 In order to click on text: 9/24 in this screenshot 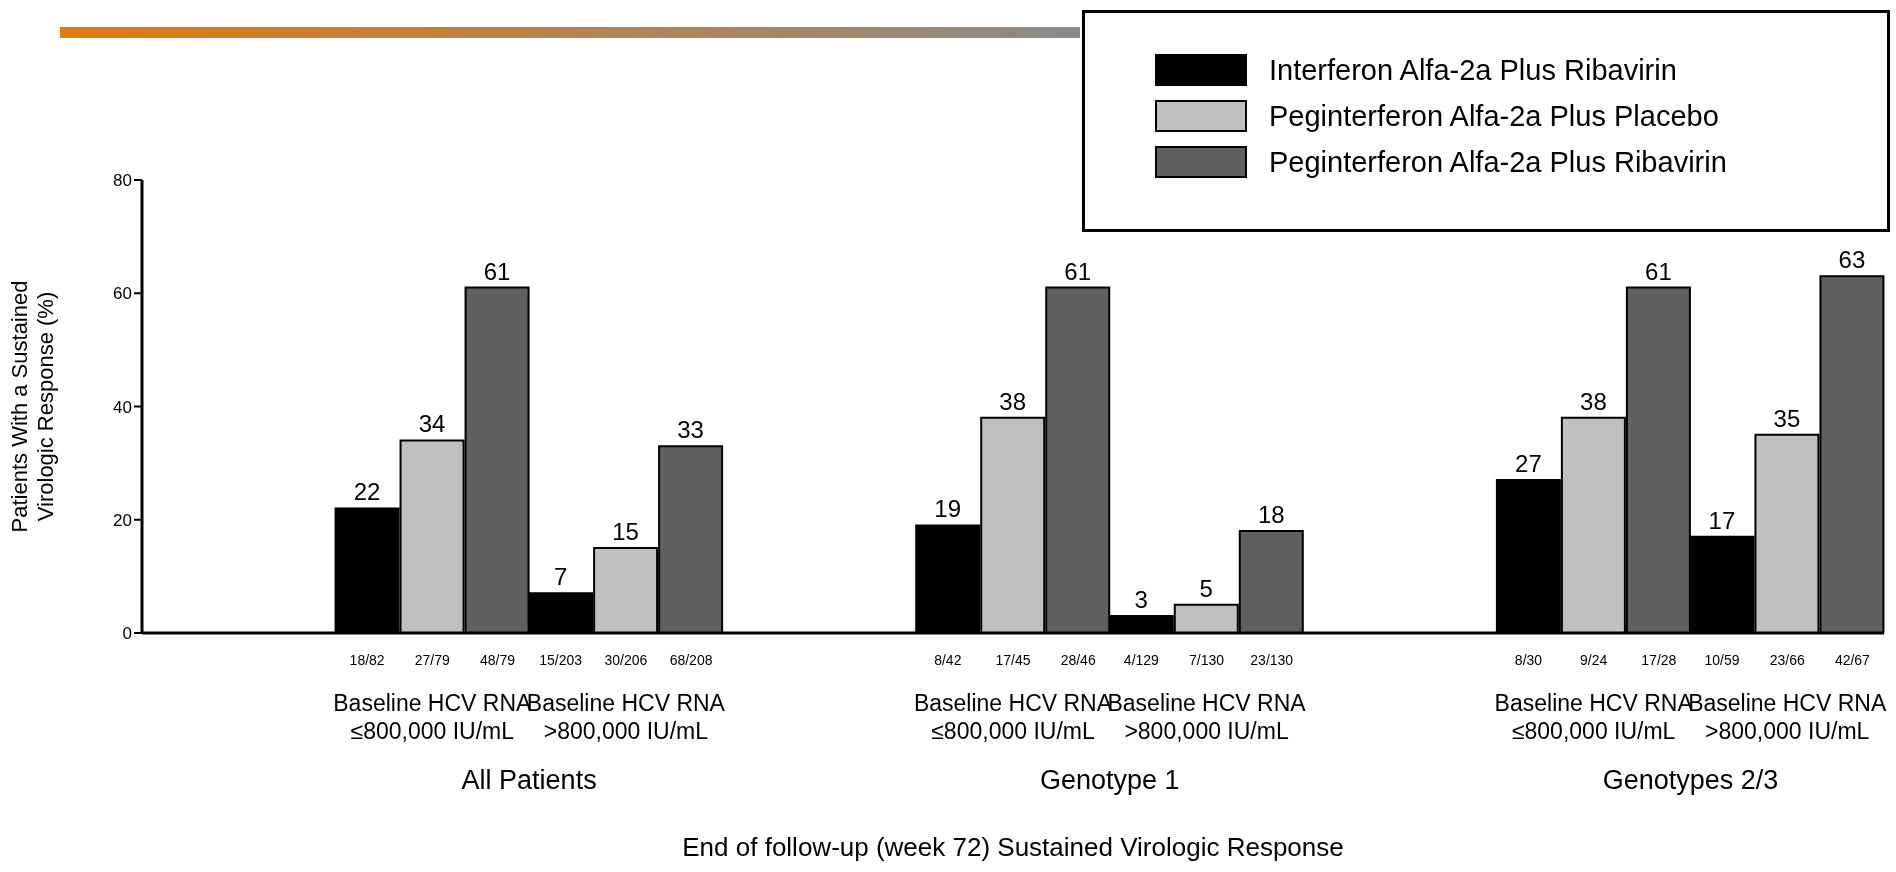, I will do `click(1594, 660)`.